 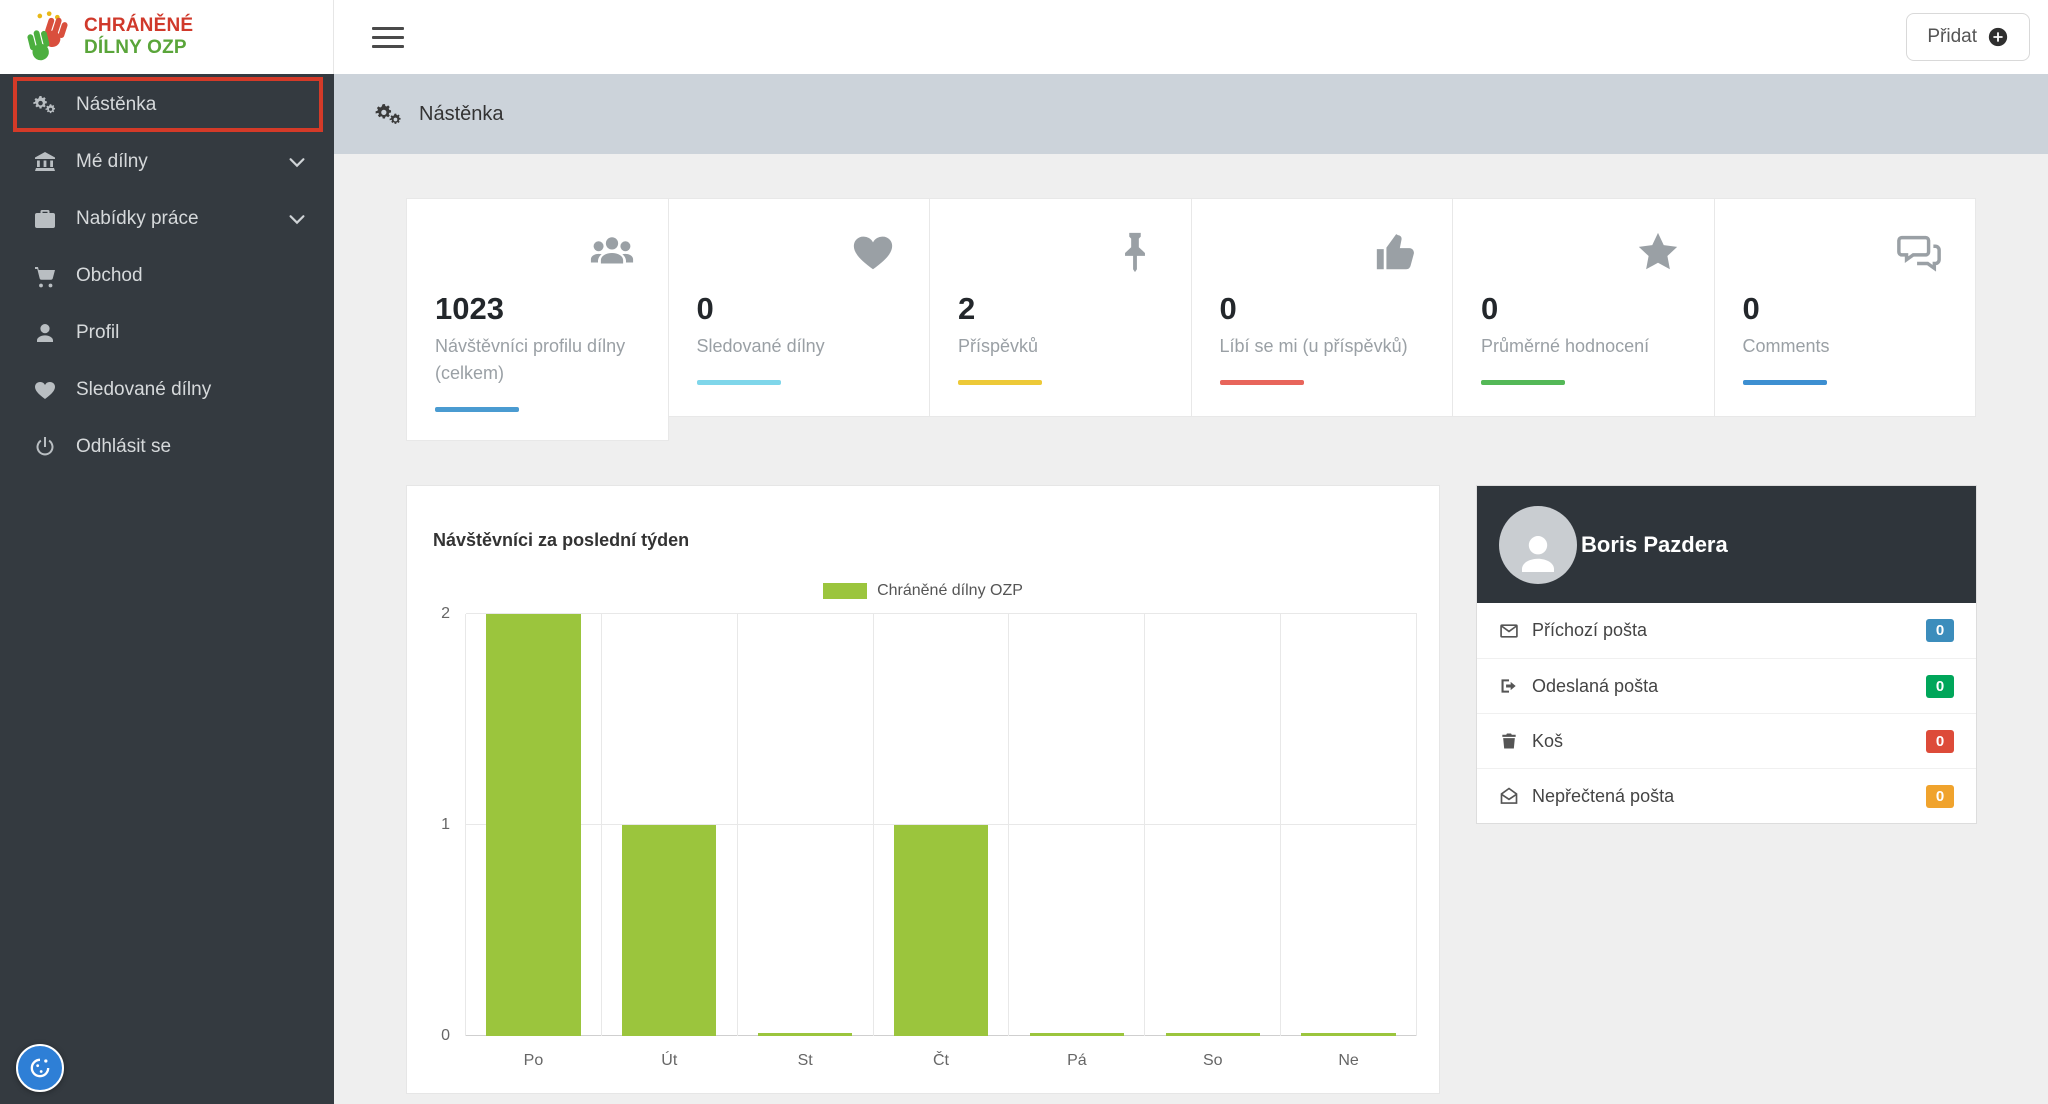 What do you see at coordinates (537, 319) in the screenshot?
I see `stat-card: 1023 Návštěvníci profilu dílny (celkem)` at bounding box center [537, 319].